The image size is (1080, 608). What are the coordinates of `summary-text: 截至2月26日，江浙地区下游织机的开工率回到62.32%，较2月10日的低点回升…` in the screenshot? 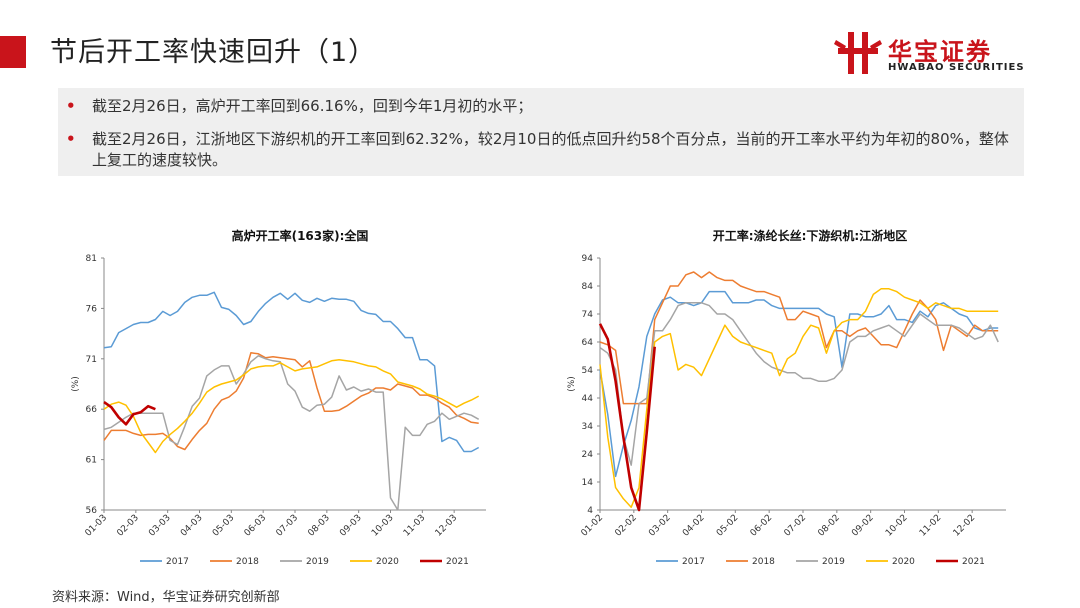 It's located at (550, 149).